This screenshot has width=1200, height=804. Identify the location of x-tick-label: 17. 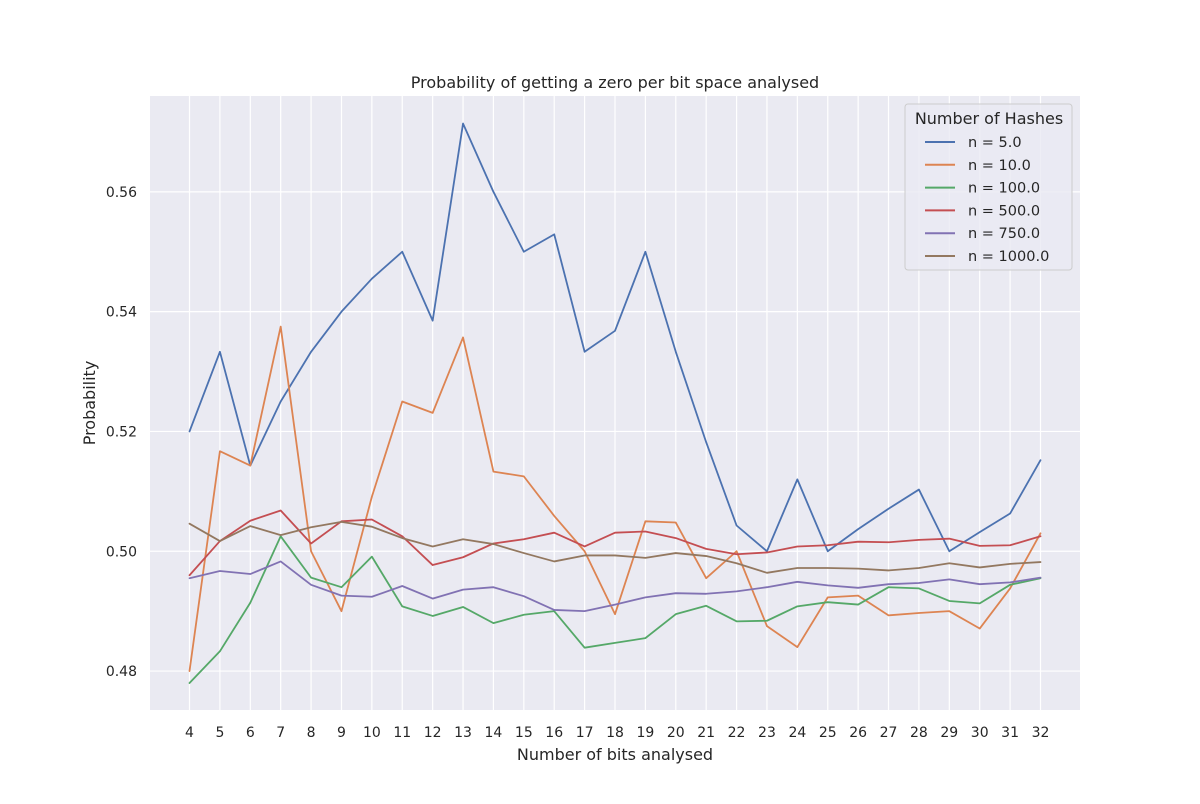
(585, 733).